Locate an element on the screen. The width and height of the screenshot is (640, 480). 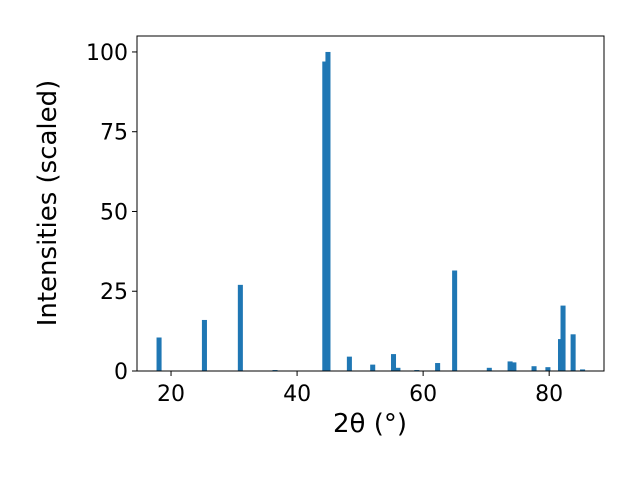
y-tick-label: 50 is located at coordinates (114, 212).